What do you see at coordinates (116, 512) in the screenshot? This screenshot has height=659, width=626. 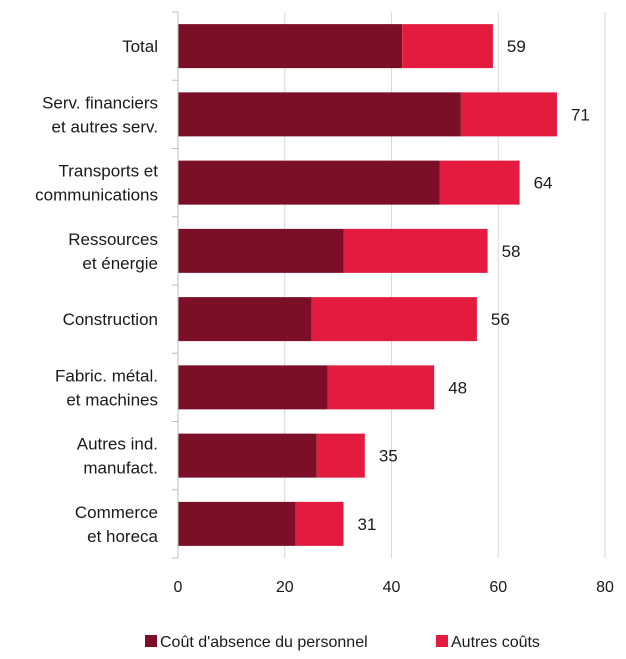 I see `category-label-7-0: Commerce` at bounding box center [116, 512].